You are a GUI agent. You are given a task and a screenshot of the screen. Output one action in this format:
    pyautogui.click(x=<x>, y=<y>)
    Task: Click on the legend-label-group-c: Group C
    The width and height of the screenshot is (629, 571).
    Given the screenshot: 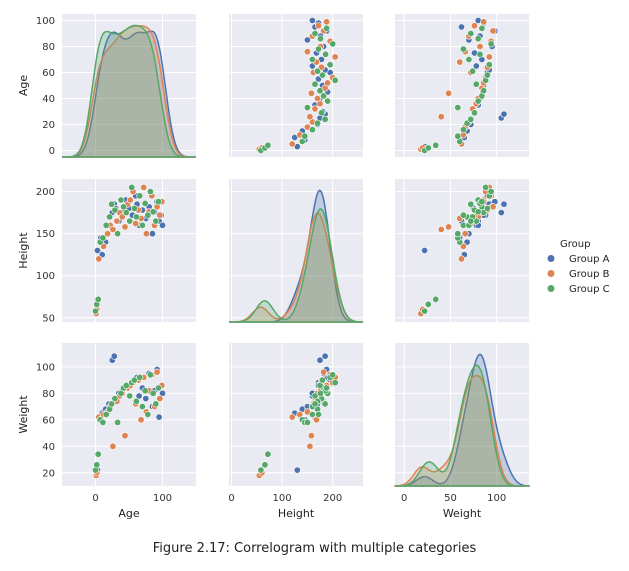 What is the action you would take?
    pyautogui.click(x=589, y=289)
    